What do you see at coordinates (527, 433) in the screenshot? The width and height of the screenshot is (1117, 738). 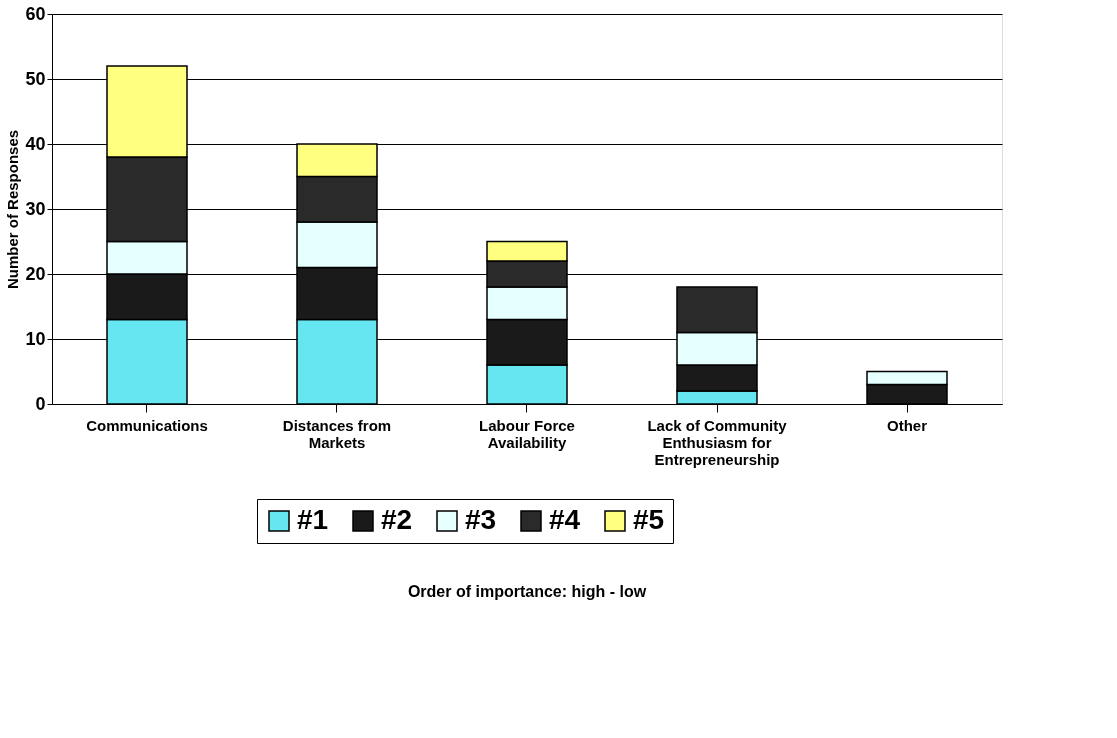 I see `x-tick-label: Labour Force Availability` at bounding box center [527, 433].